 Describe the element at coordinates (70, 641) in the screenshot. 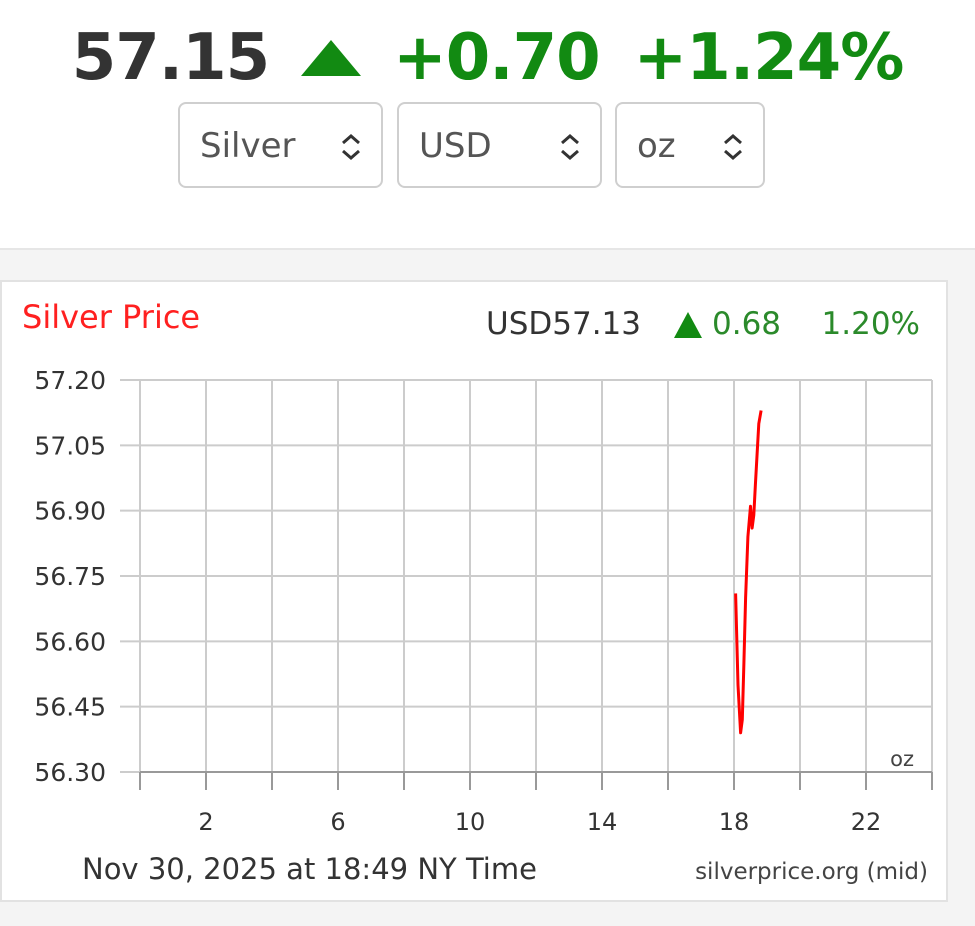

I see `y-tick-label: 56.60` at that location.